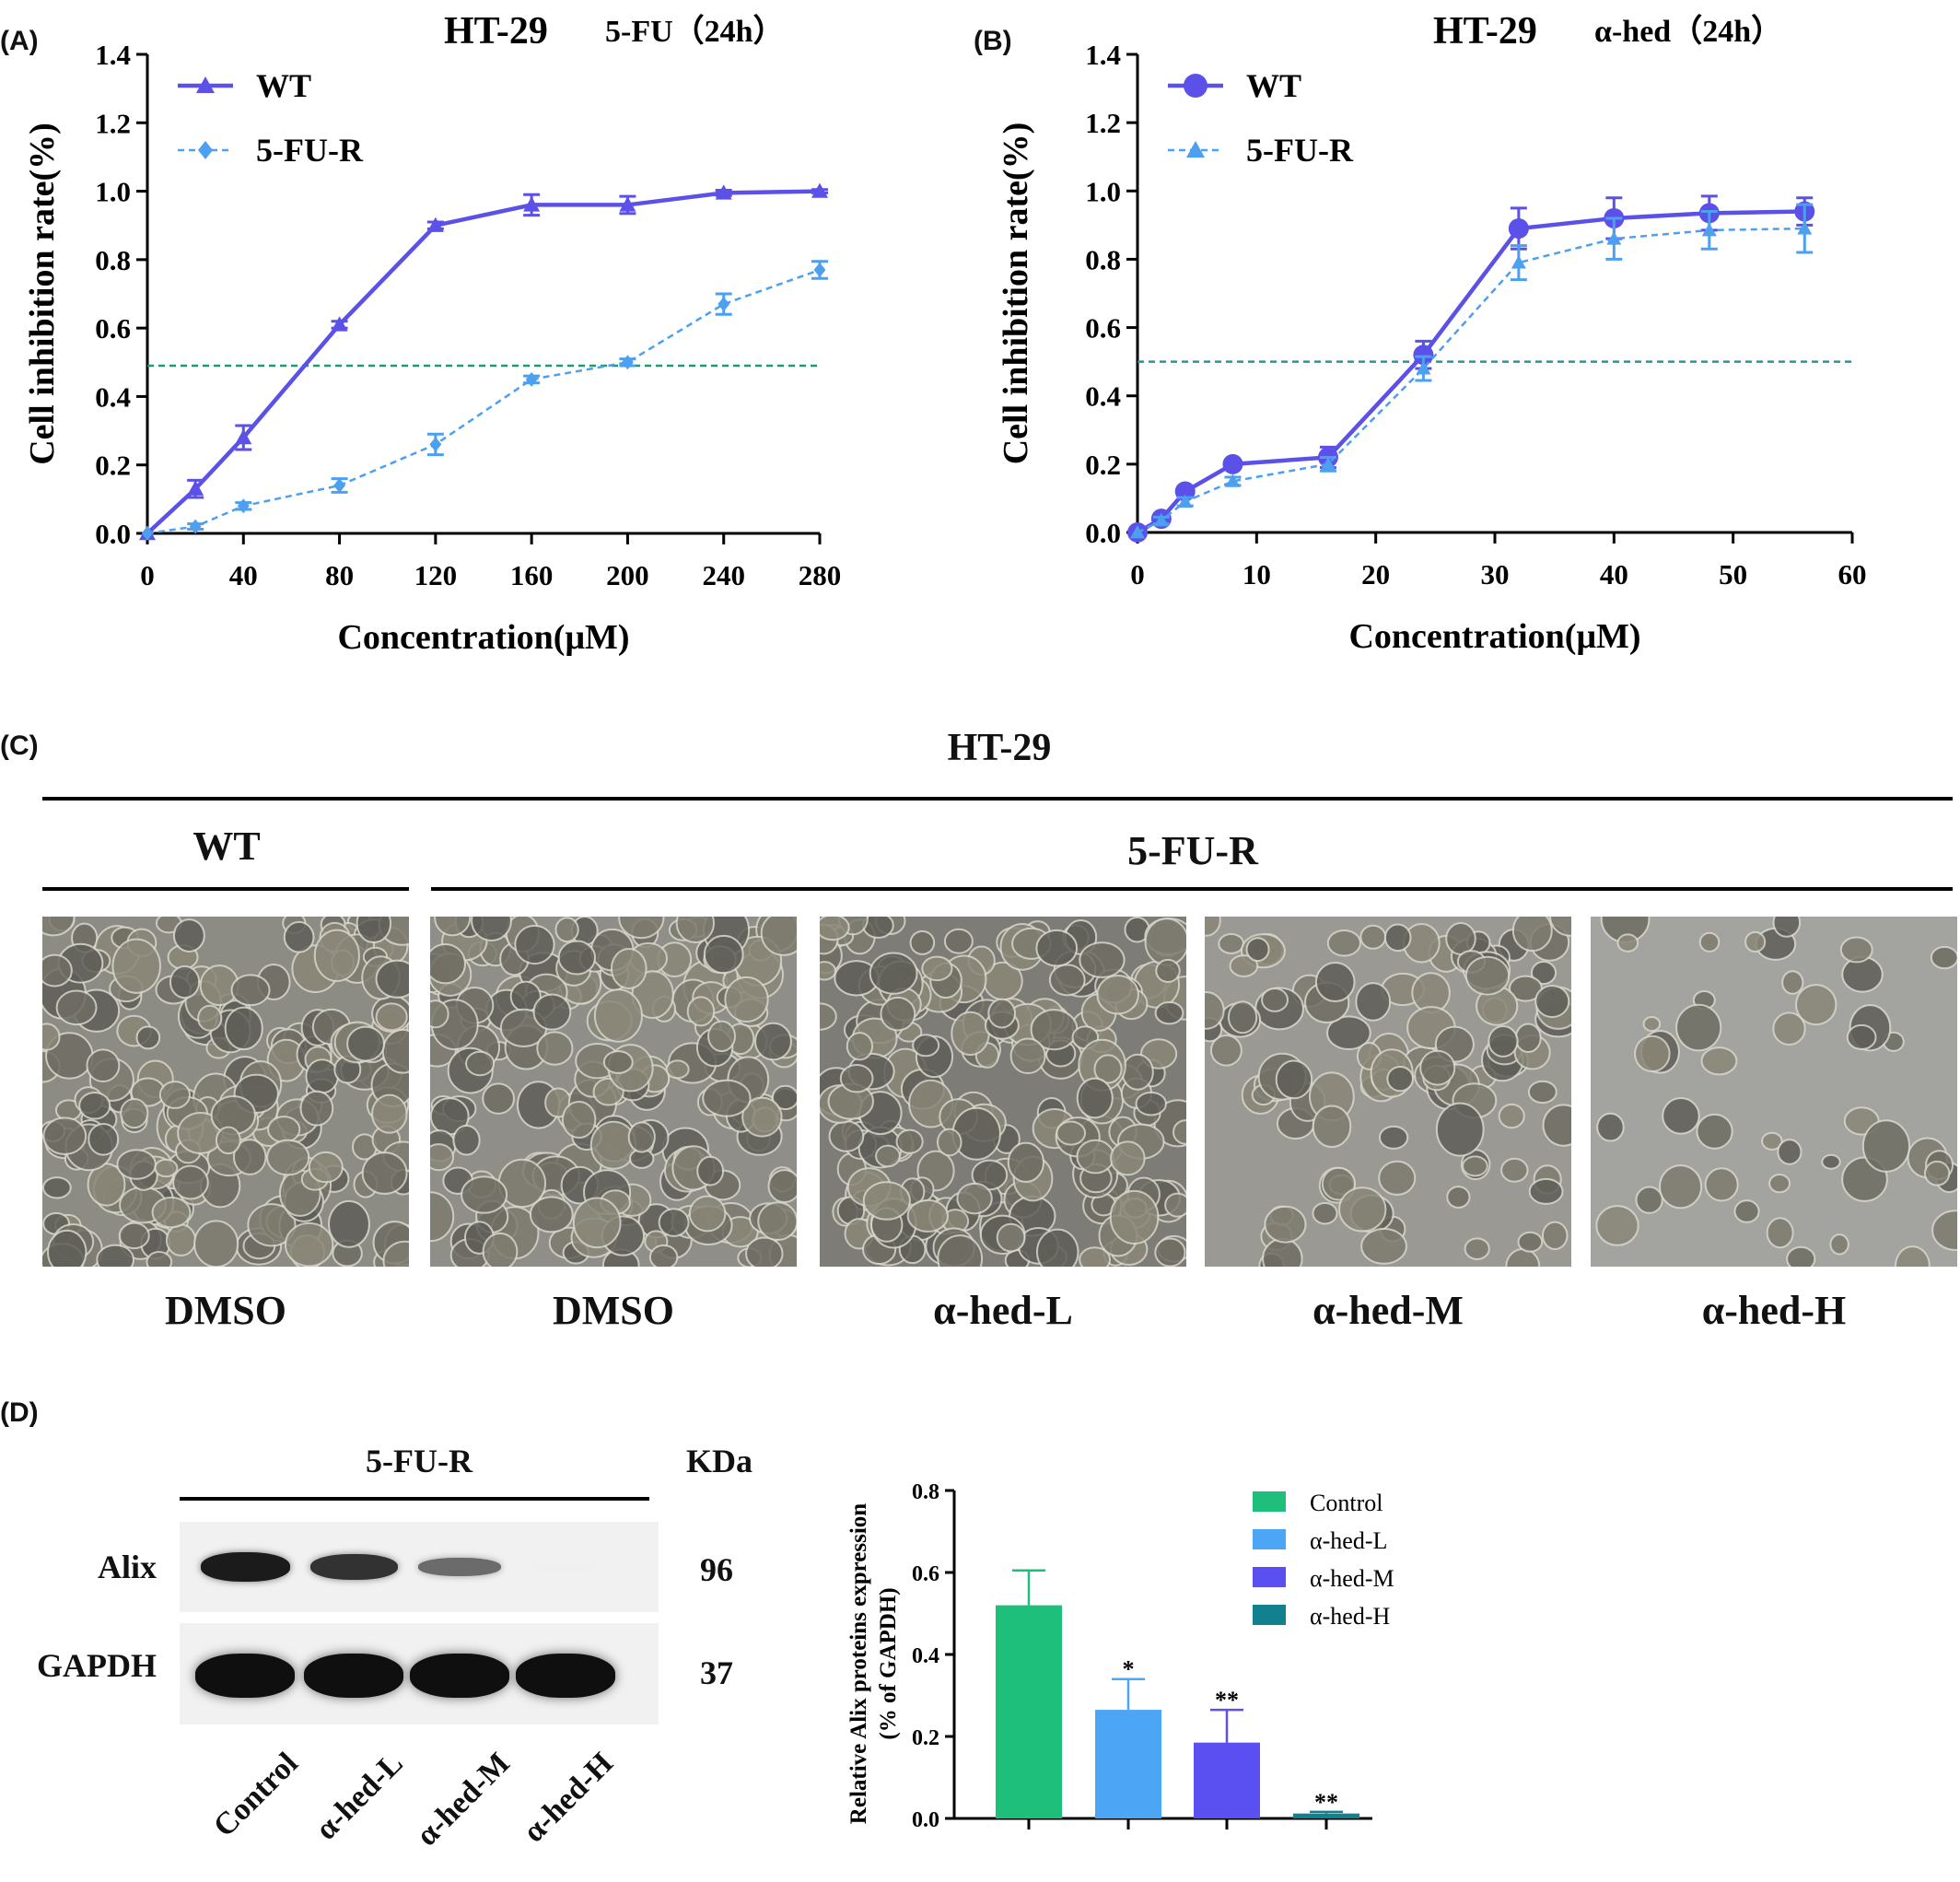  I want to click on x-tick-label: 80, so click(339, 575).